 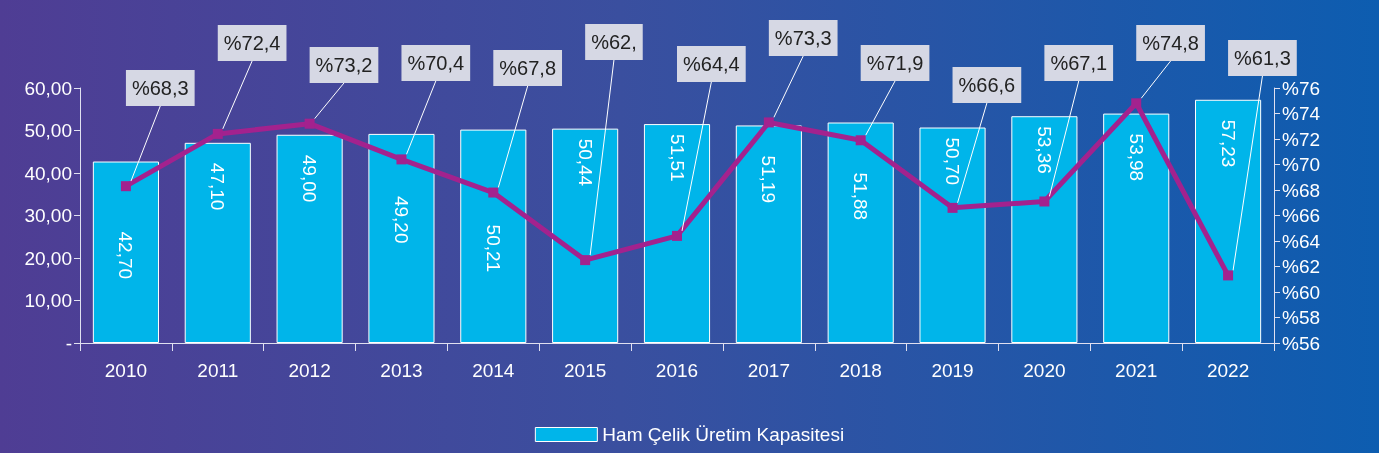 I want to click on legend-label: Ham Çelik Üretim Kapasitesi, so click(x=723, y=434).